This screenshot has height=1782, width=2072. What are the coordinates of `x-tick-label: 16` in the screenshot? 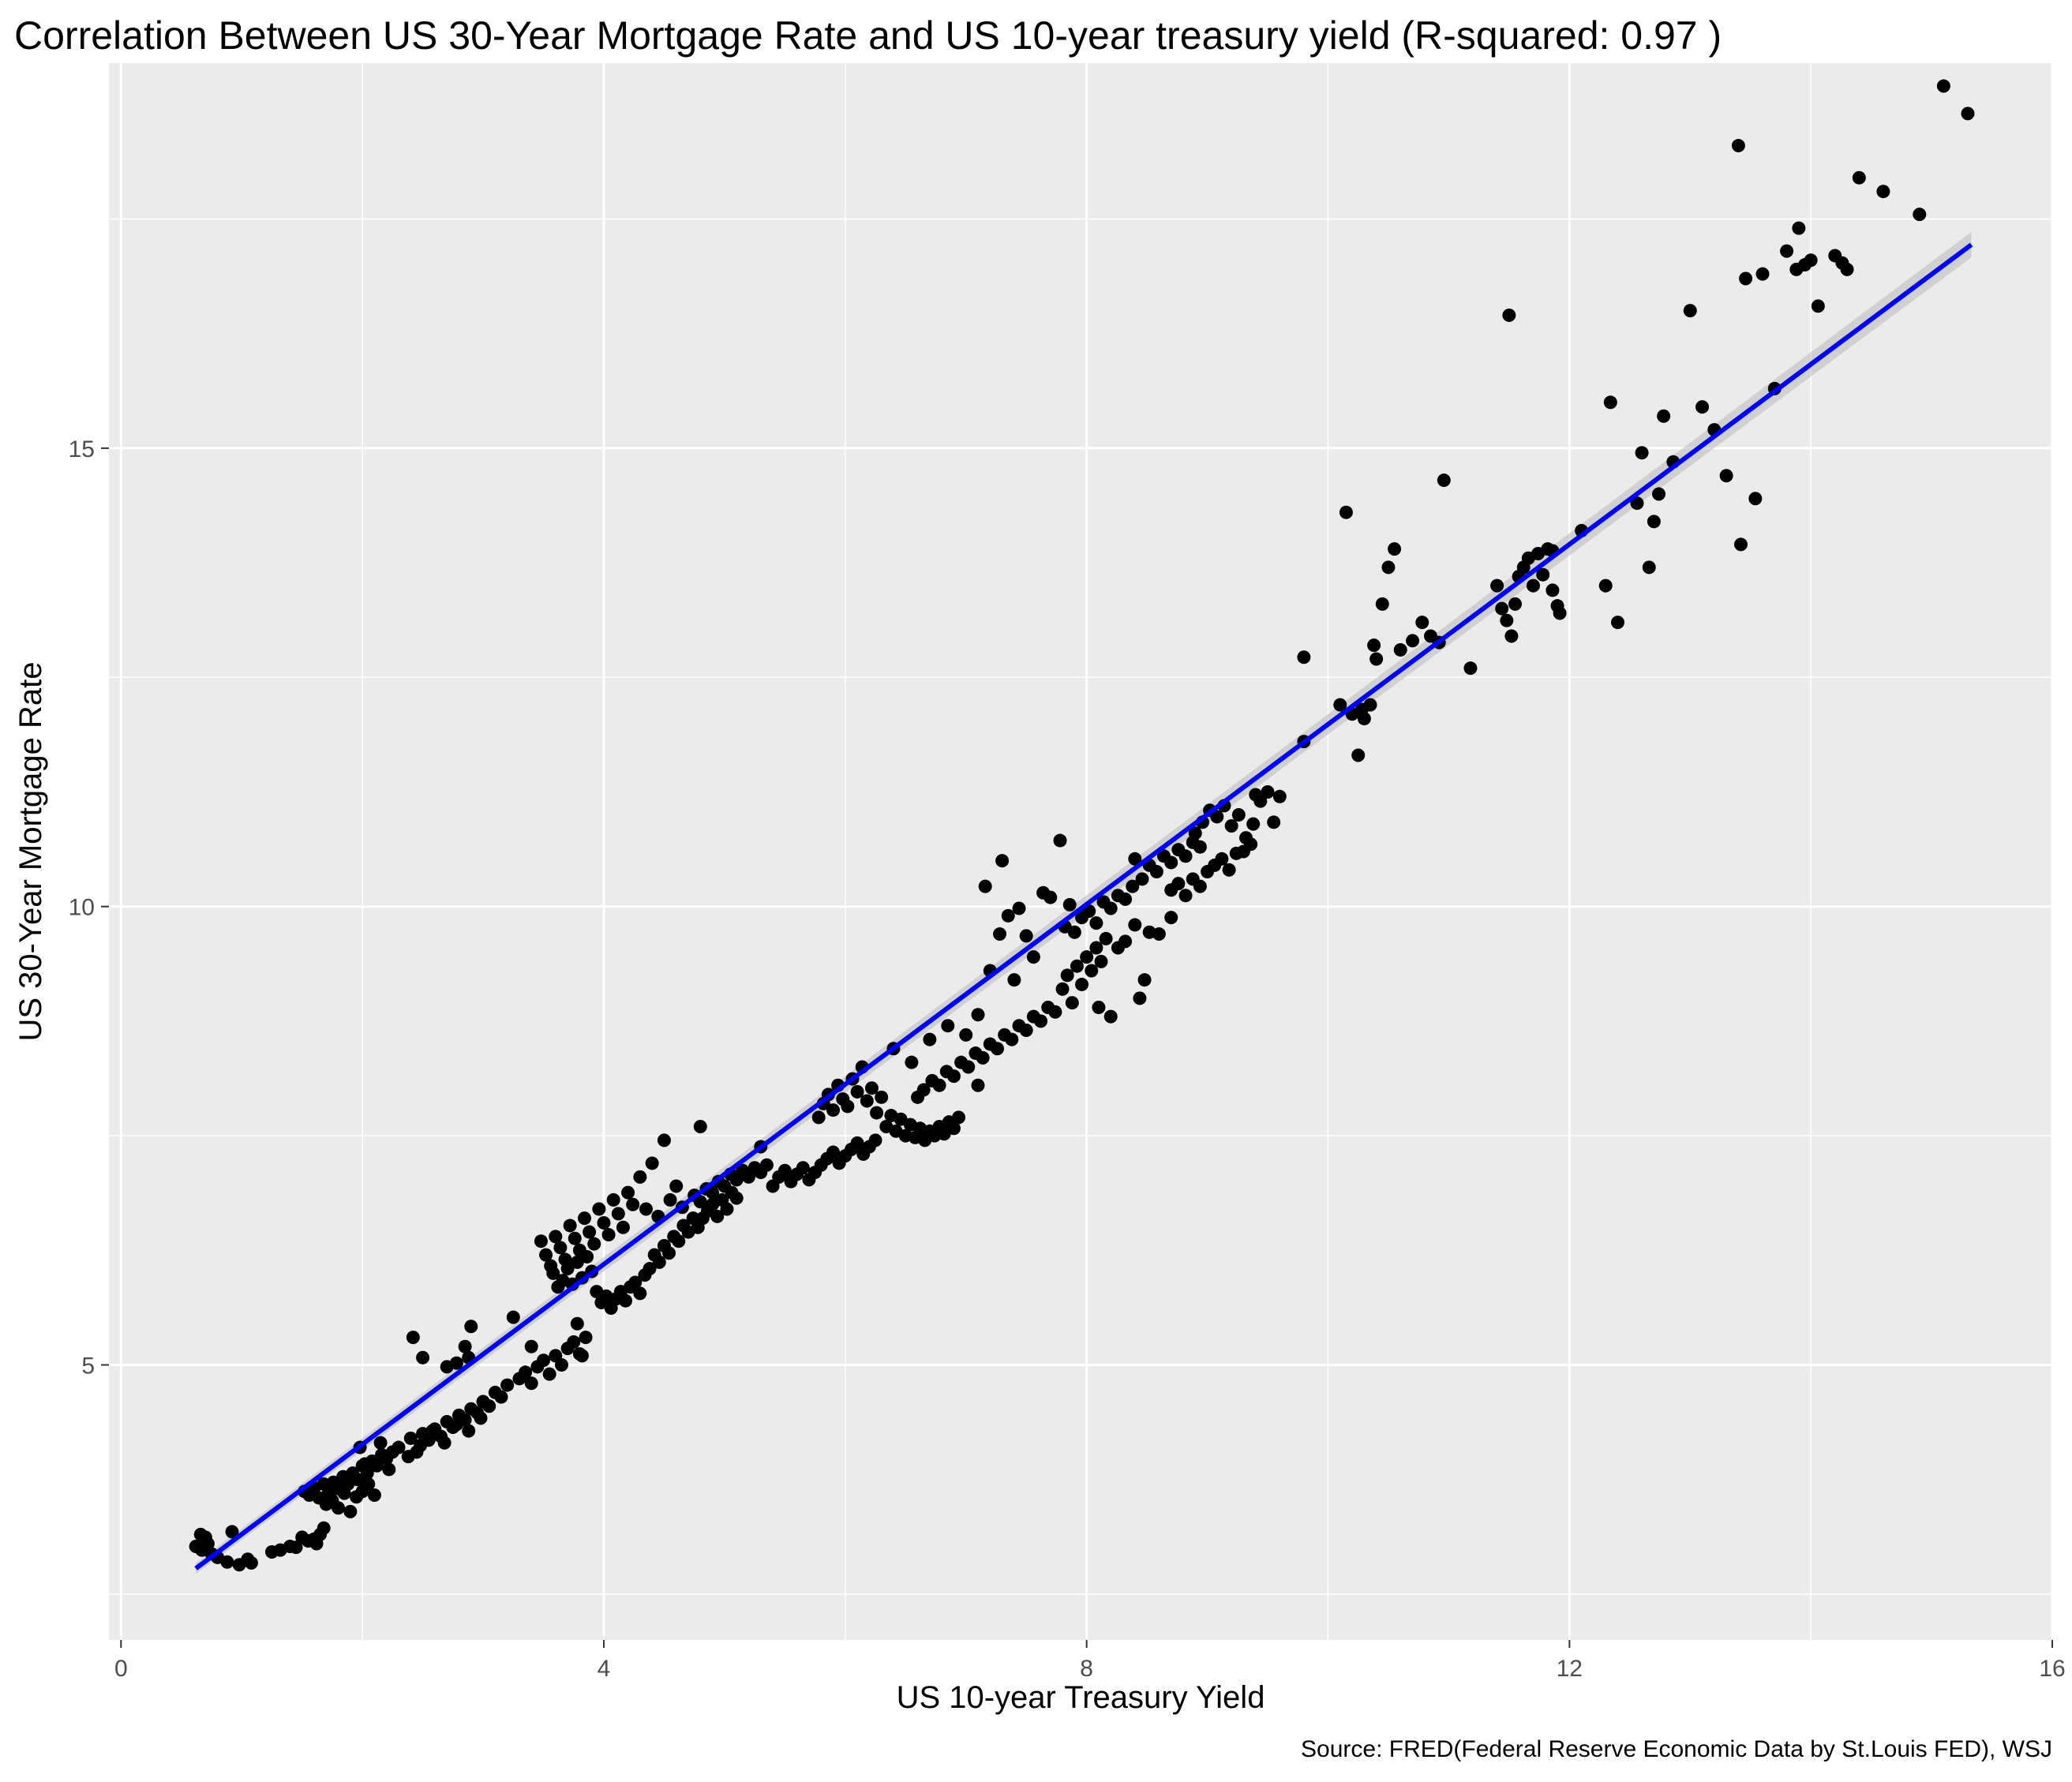 It's located at (2052, 1669).